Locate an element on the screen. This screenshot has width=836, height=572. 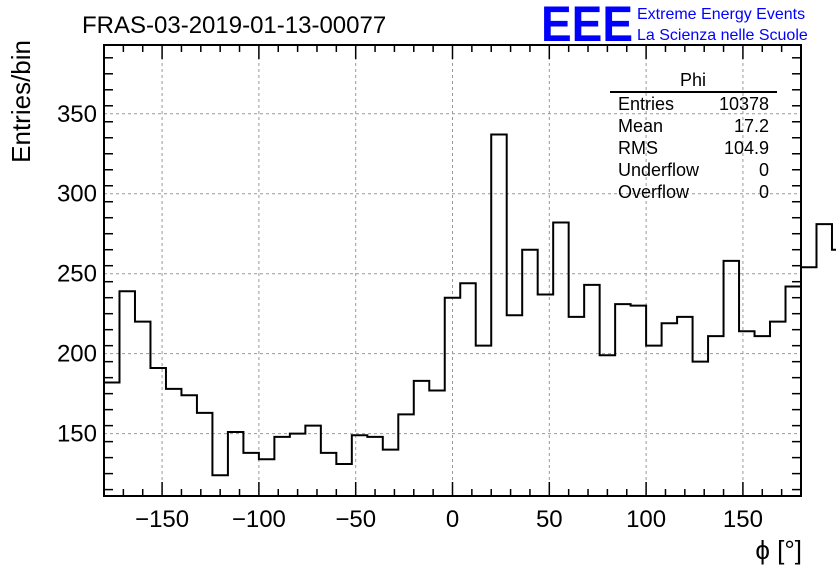
x-tick-label: 150 is located at coordinates (743, 519).